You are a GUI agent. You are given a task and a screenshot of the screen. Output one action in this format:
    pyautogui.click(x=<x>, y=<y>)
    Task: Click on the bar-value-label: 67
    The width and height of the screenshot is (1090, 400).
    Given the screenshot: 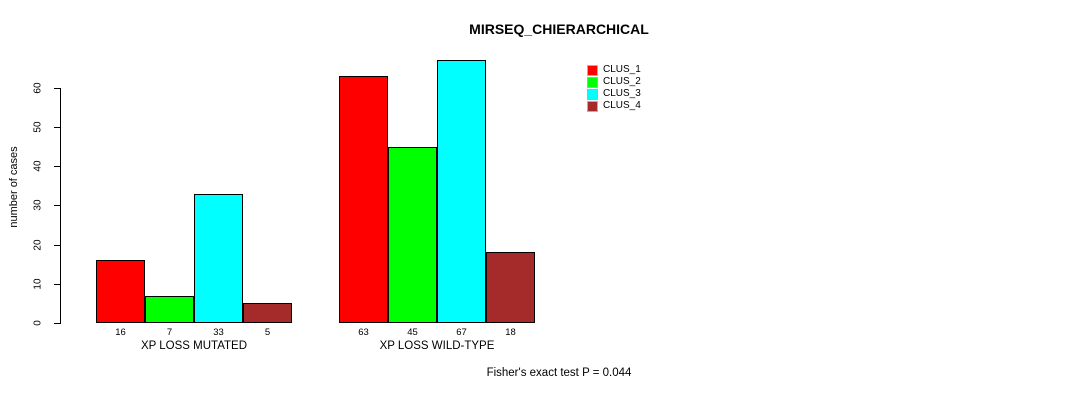 What is the action you would take?
    pyautogui.click(x=461, y=332)
    